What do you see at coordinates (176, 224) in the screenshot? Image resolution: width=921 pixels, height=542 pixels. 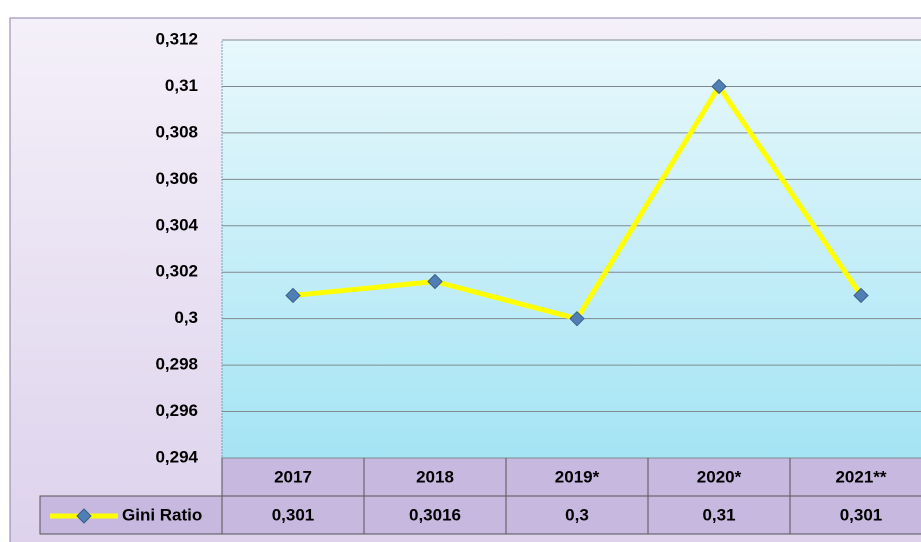 I see `y-tick-label: 0,304` at bounding box center [176, 224].